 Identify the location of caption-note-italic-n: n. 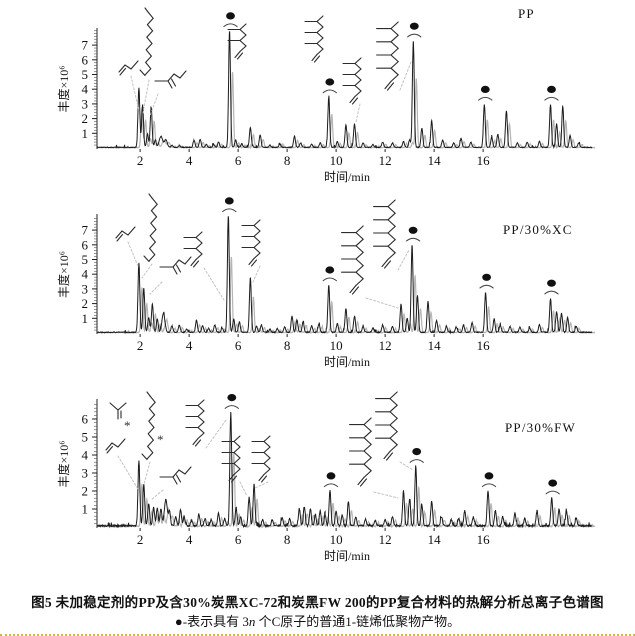
(252, 621).